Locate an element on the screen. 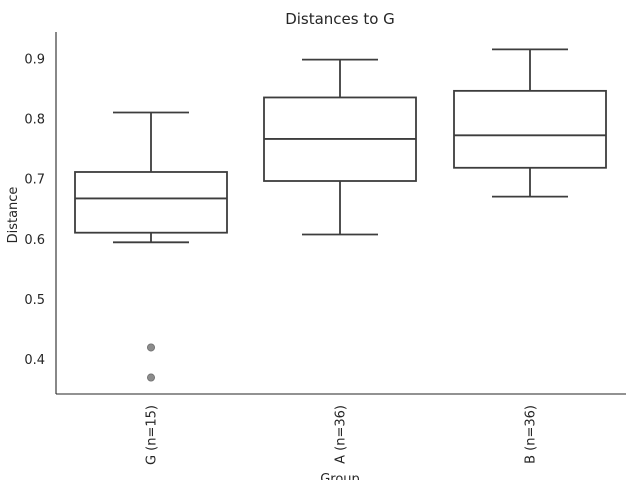 Image resolution: width=640 pixels, height=480 pixels. y-tick-label: 0.9 is located at coordinates (34, 60).